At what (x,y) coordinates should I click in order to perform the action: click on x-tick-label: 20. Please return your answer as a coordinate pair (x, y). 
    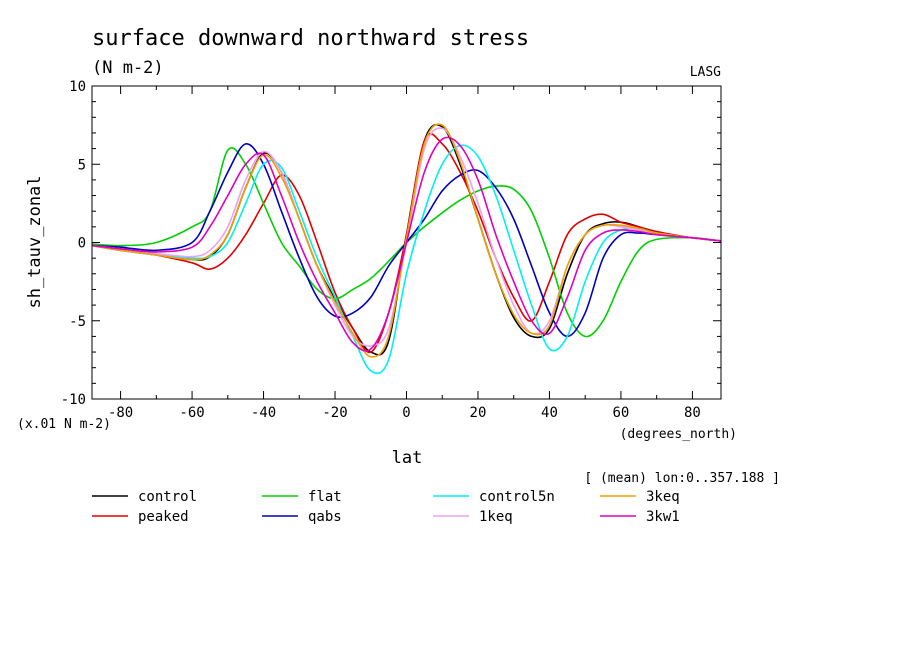
    Looking at the image, I should click on (478, 413).